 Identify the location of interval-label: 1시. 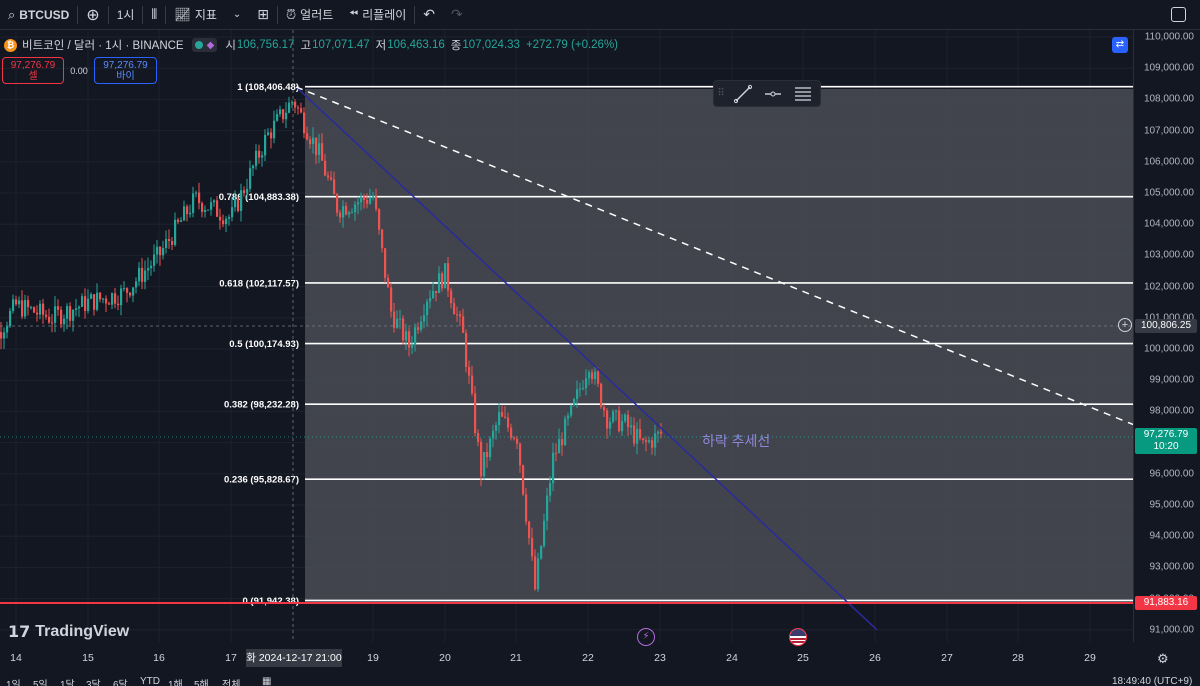
(125, 15).